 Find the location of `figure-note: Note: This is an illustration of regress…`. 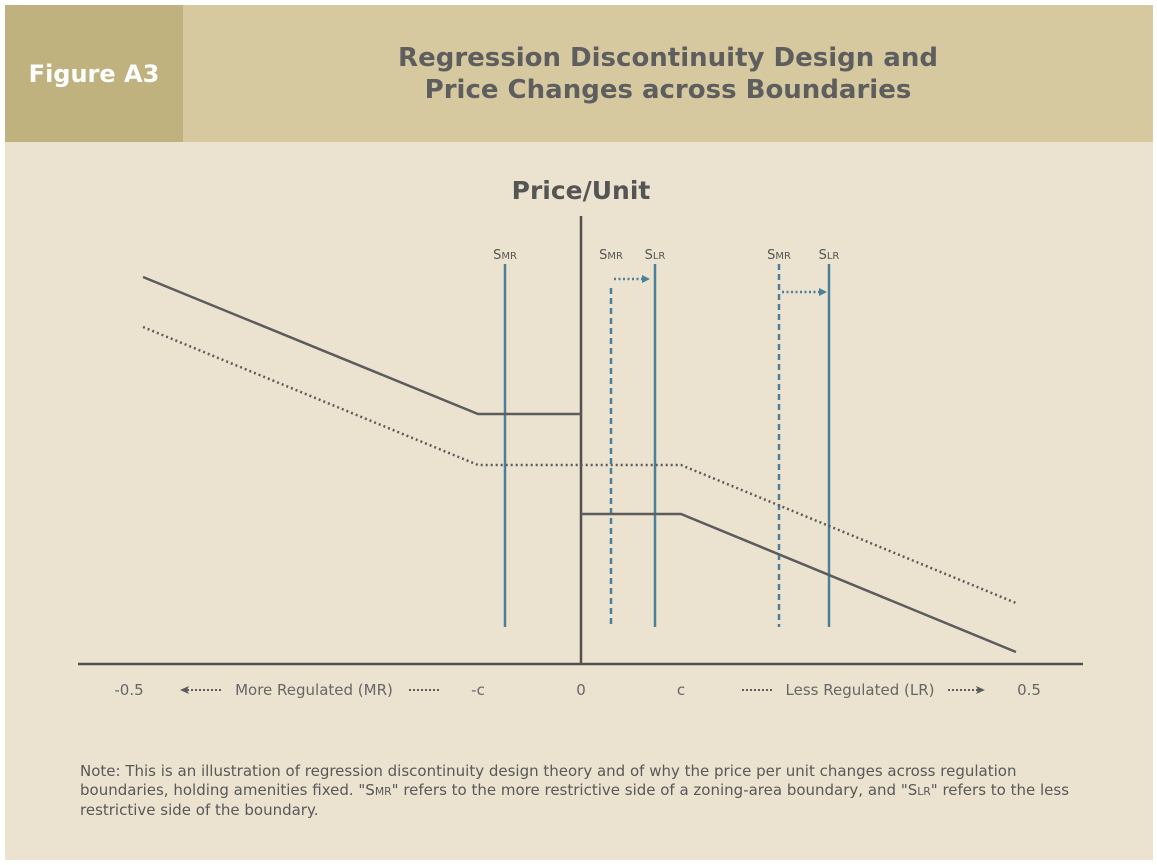

figure-note: Note: This is an illustration of regress… is located at coordinates (575, 790).